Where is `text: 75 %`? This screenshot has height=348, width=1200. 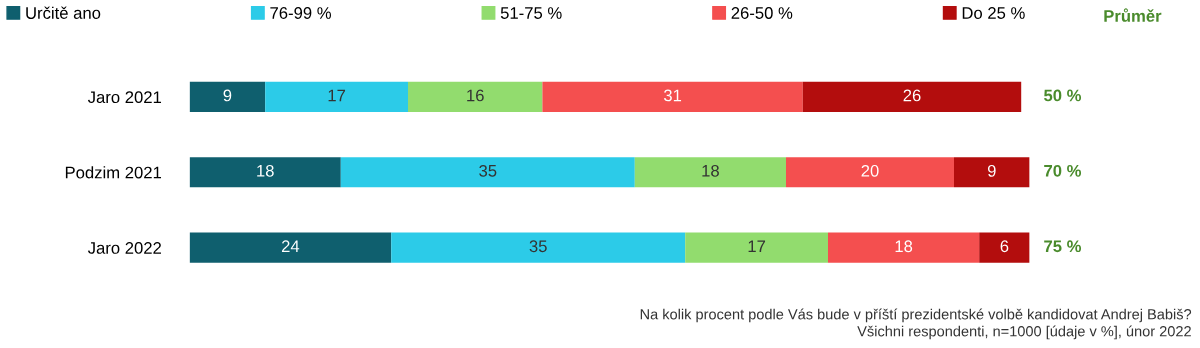 text: 75 % is located at coordinates (1063, 246).